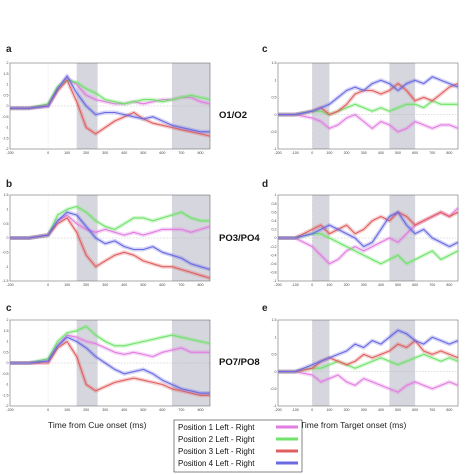 The image size is (474, 474). What do you see at coordinates (432, 285) in the screenshot?
I see `x-tick-label-4-9: 700` at bounding box center [432, 285].